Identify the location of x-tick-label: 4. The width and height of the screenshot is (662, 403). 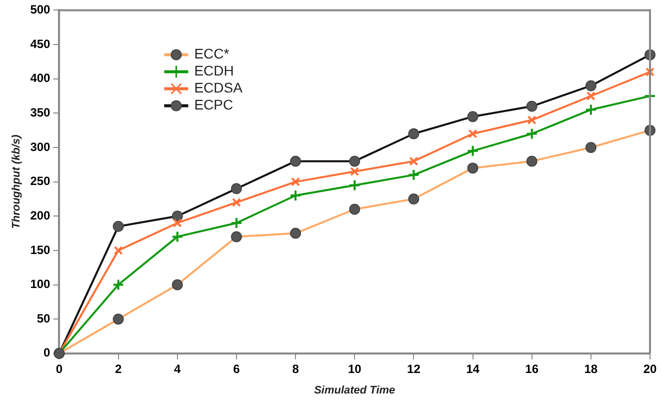
(178, 369).